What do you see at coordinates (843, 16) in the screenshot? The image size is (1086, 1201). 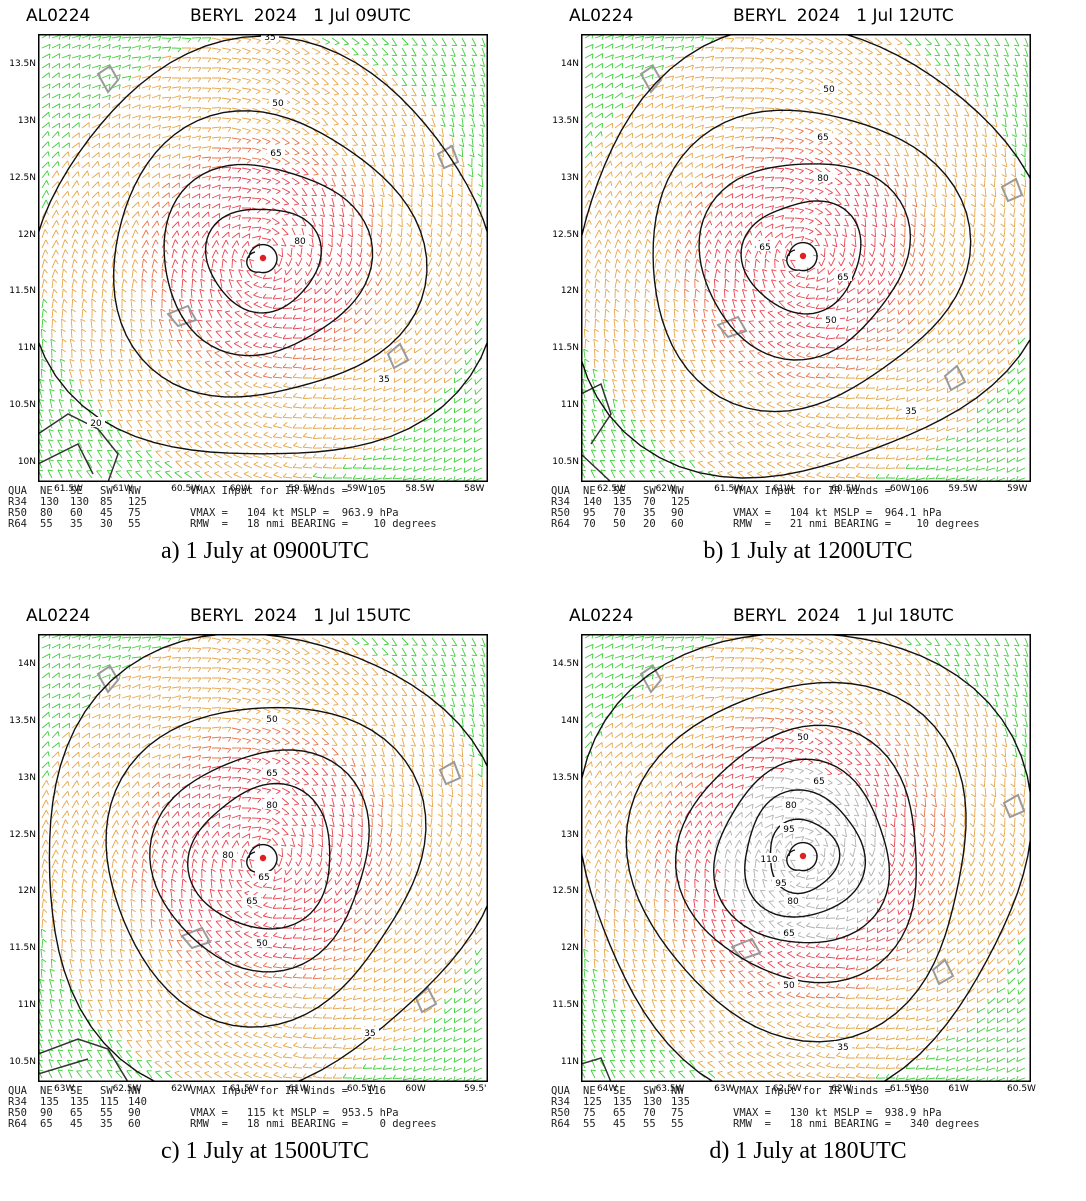 I see `storm-title: BERYL 2024 1 Jul 12UTC` at bounding box center [843, 16].